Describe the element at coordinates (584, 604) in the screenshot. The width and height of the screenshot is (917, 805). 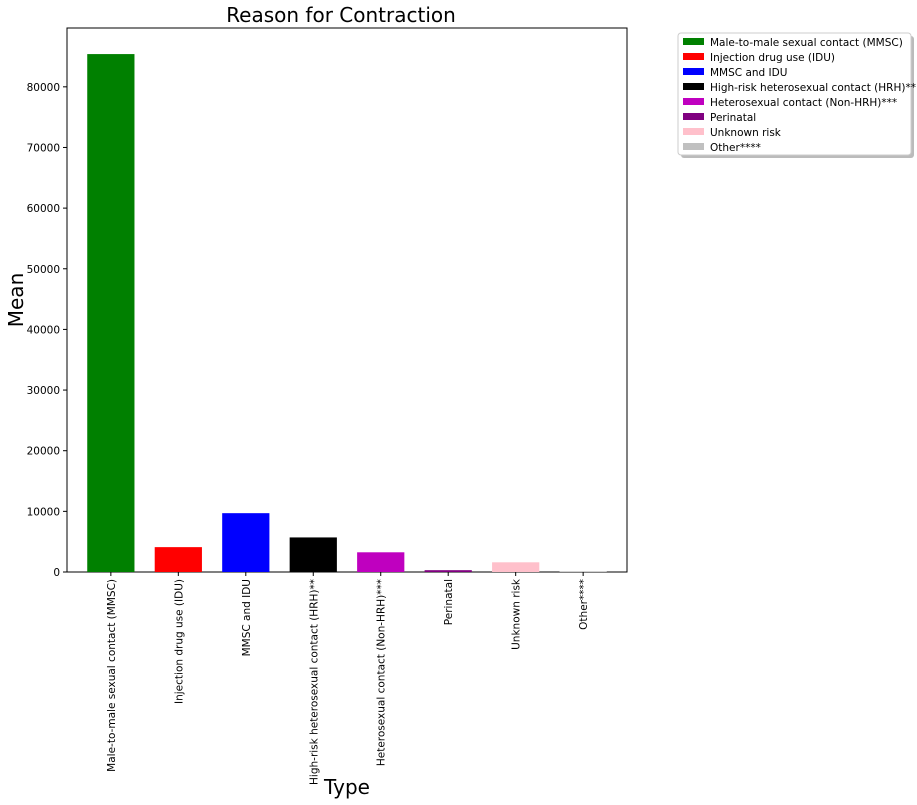
I see `x-tick-label-7: Other****` at that location.